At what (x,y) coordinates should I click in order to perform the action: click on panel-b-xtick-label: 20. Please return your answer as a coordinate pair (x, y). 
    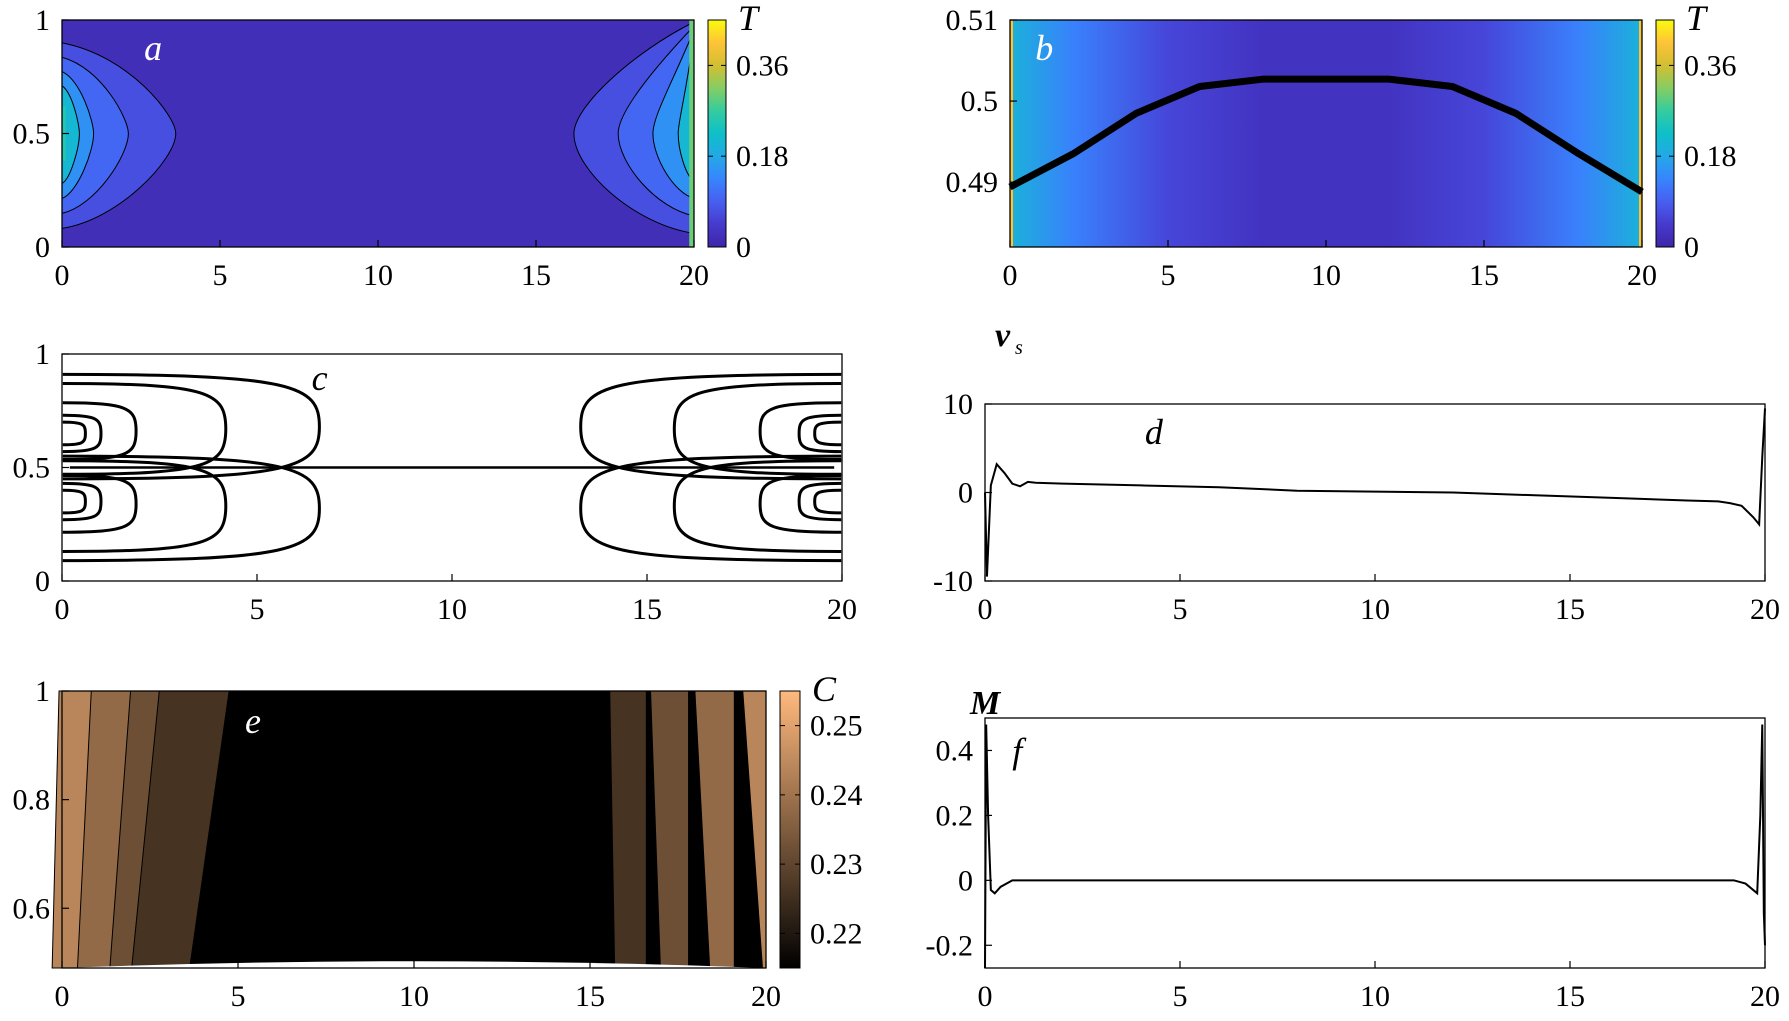
    Looking at the image, I should click on (1642, 275).